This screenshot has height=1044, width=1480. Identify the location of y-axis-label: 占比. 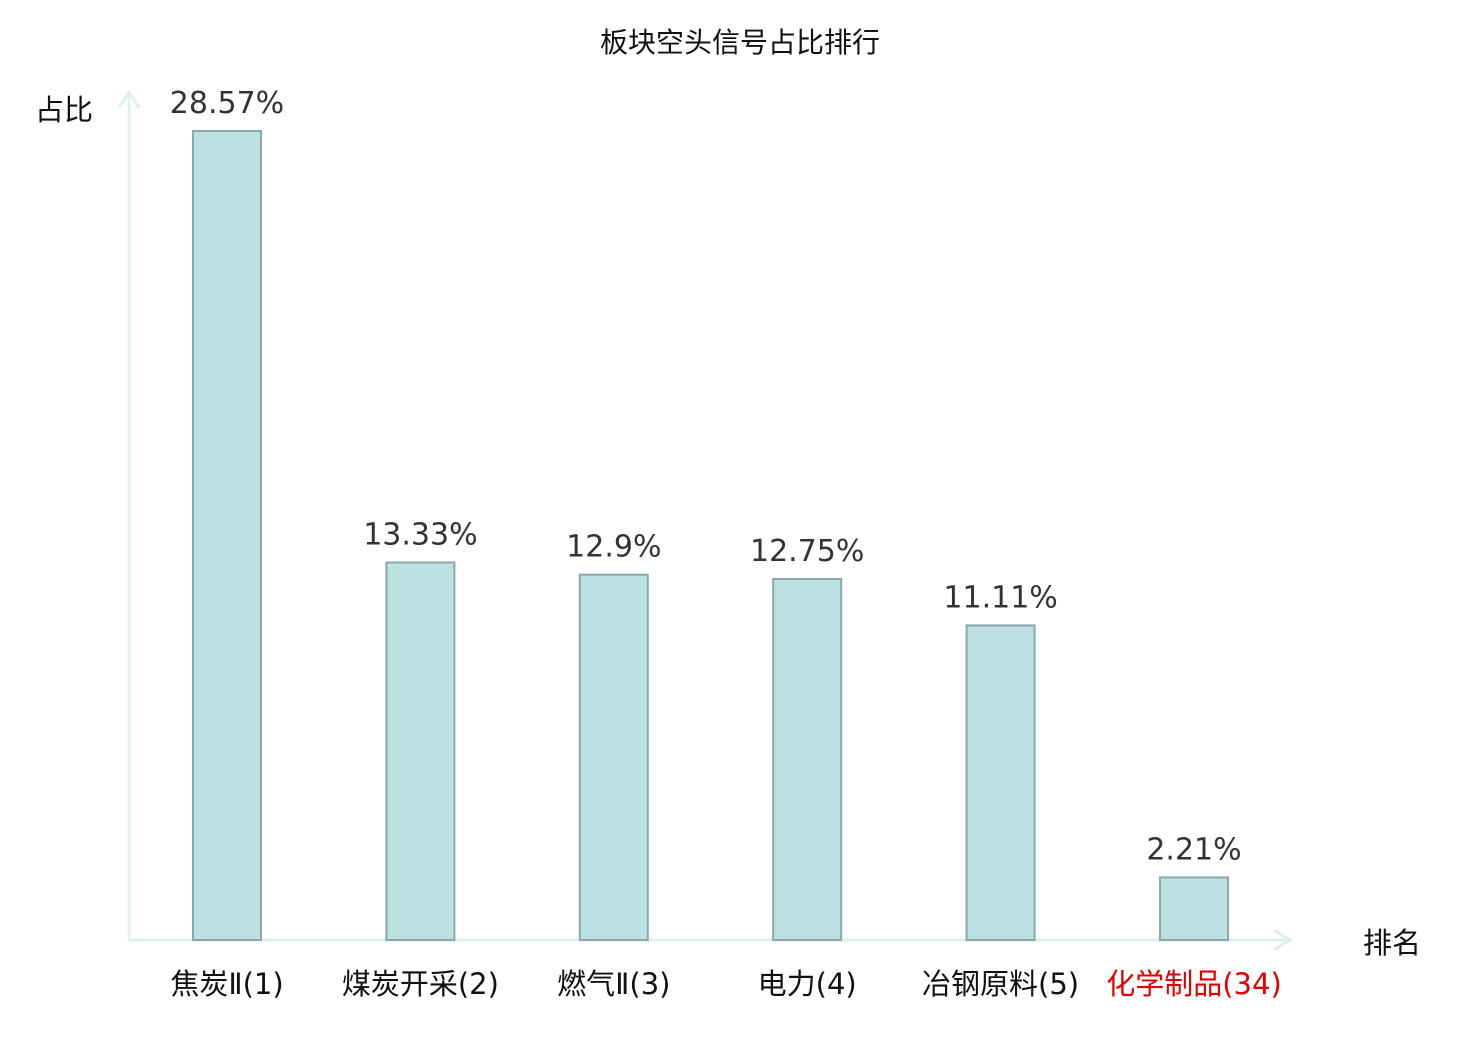
(64, 110).